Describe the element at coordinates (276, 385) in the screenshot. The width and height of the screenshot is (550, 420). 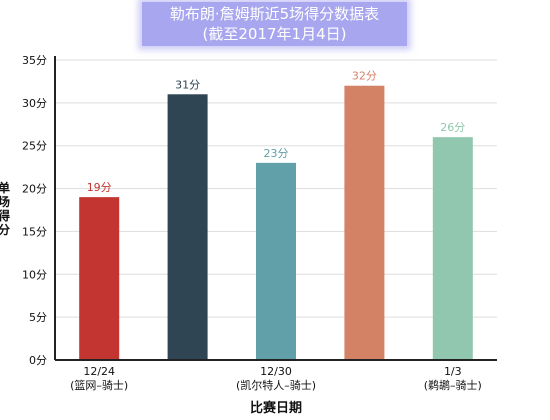
I see `x-tick-sublabel: (凯尔特人–骑士)` at that location.